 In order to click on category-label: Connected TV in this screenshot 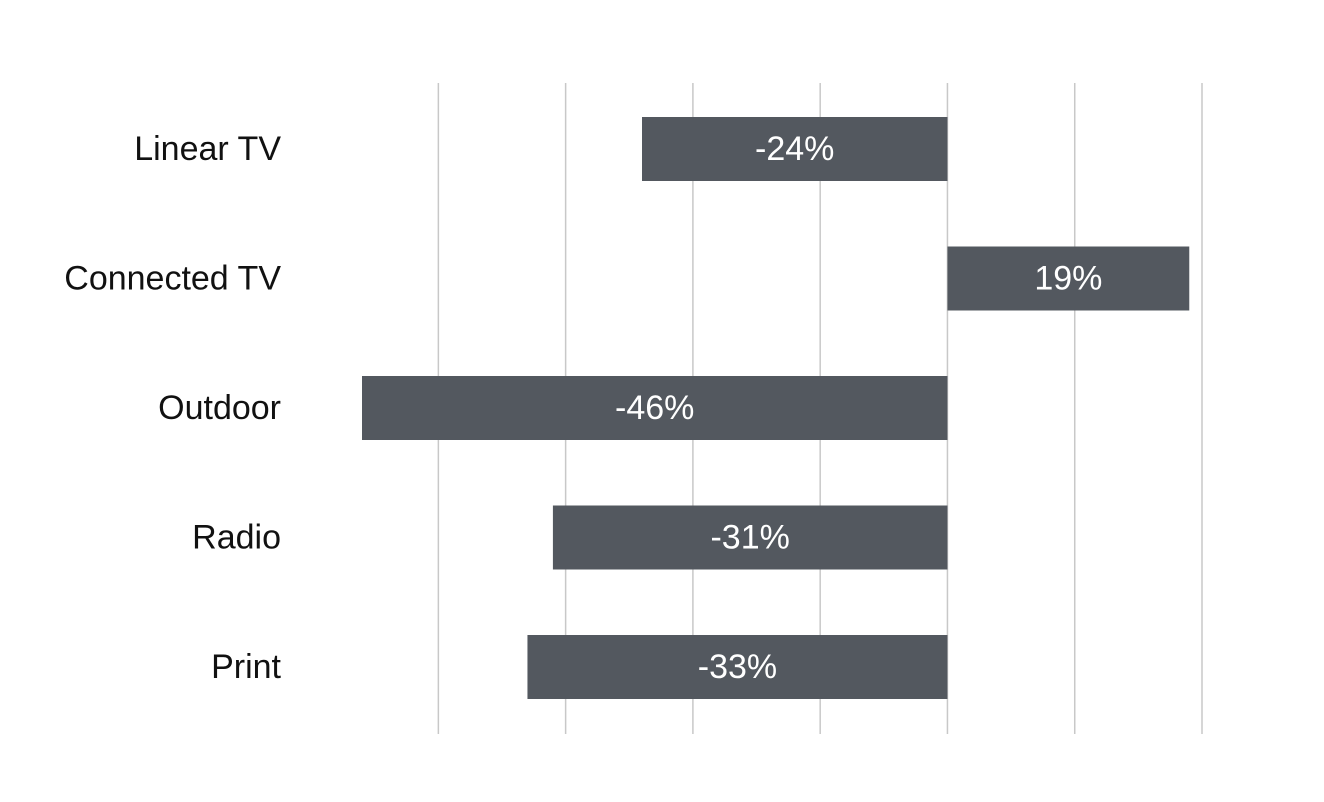, I will do `click(172, 279)`.